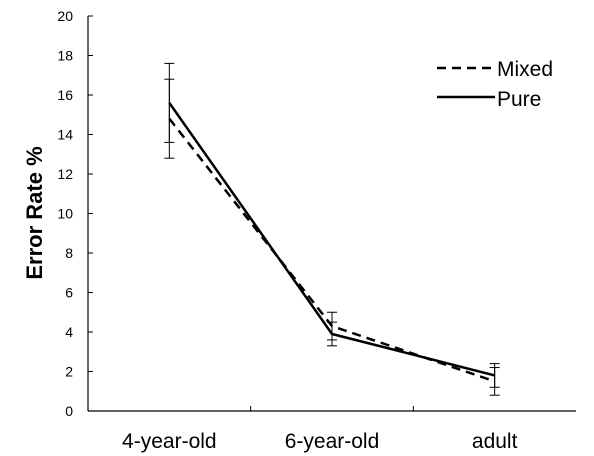 The image size is (594, 456). What do you see at coordinates (69, 411) in the screenshot?
I see `y-tick-label: 0` at bounding box center [69, 411].